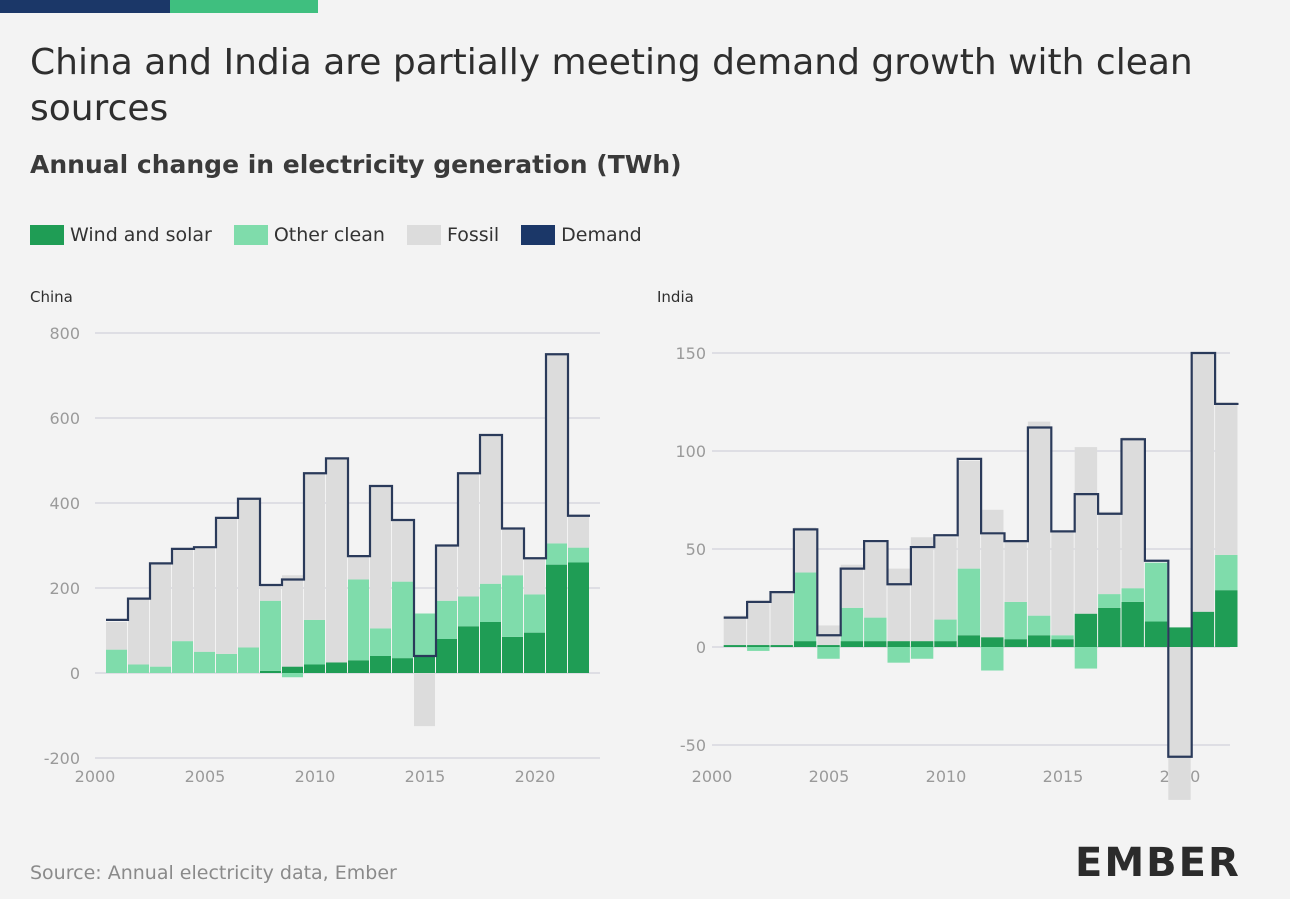 This screenshot has width=1290, height=899. What do you see at coordinates (64, 503) in the screenshot?
I see `china-ytick-label: 400` at bounding box center [64, 503].